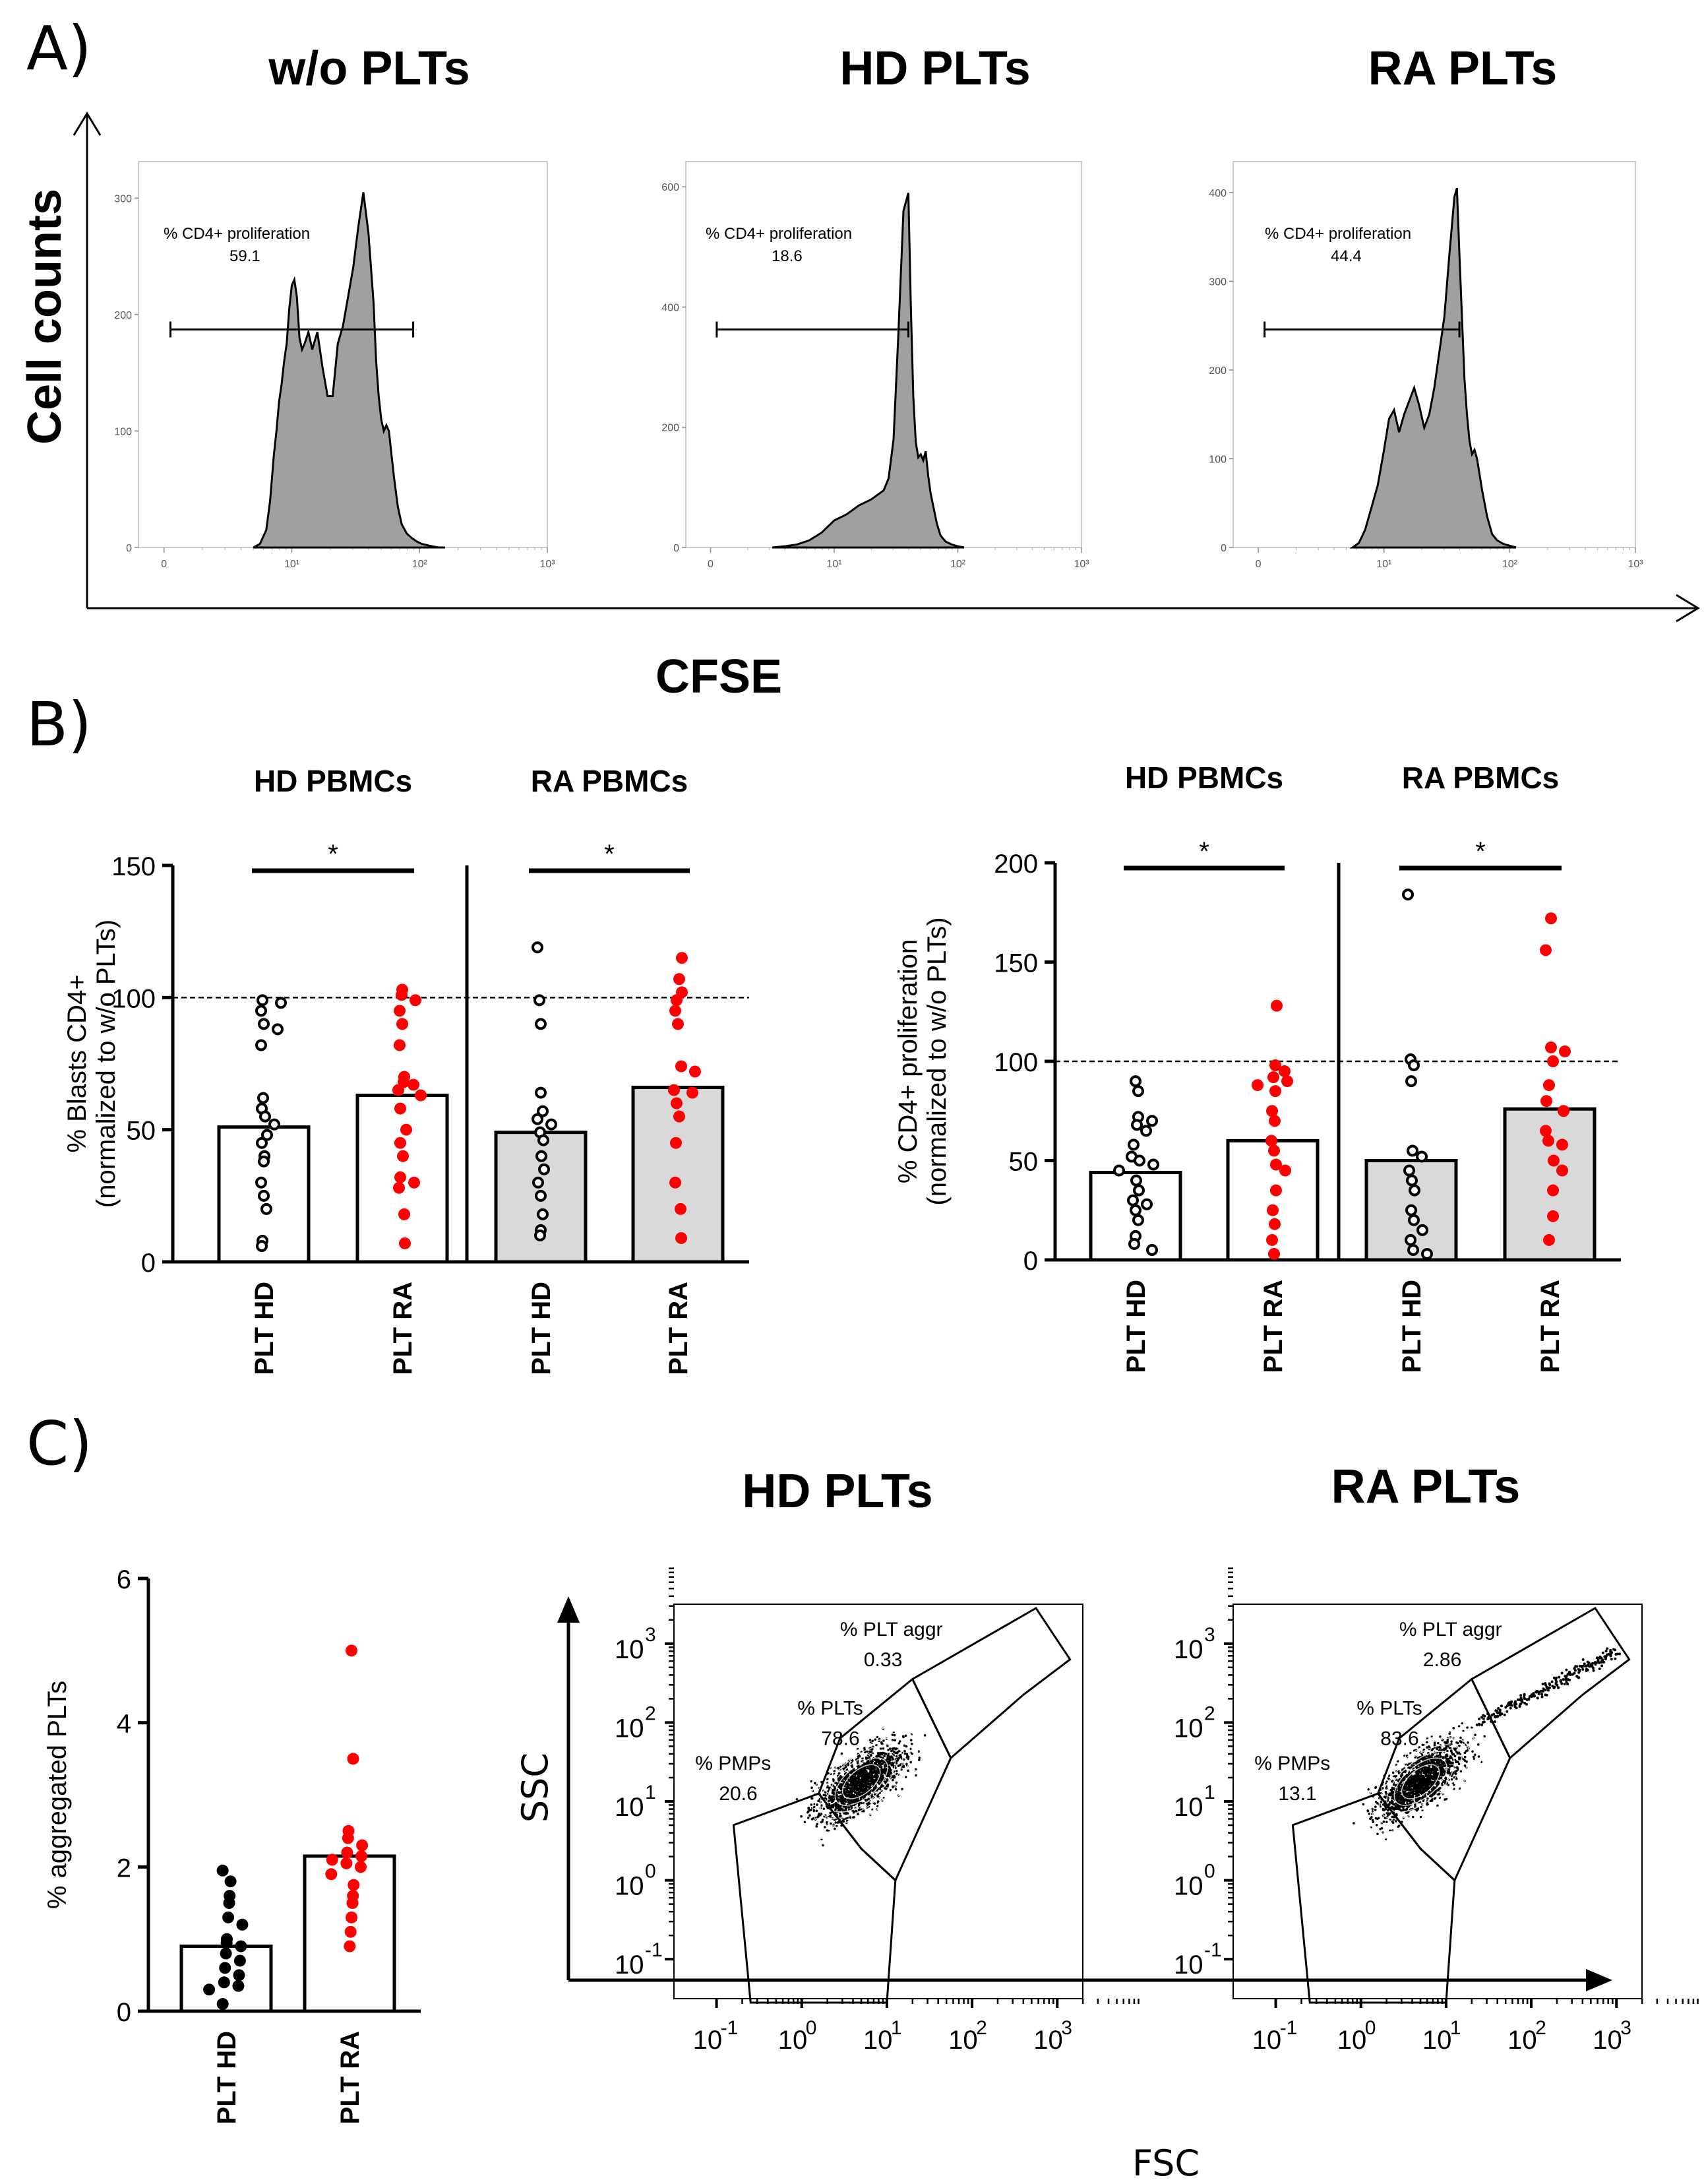  I want to click on flow-gate-value: 2.86, so click(1442, 1660).